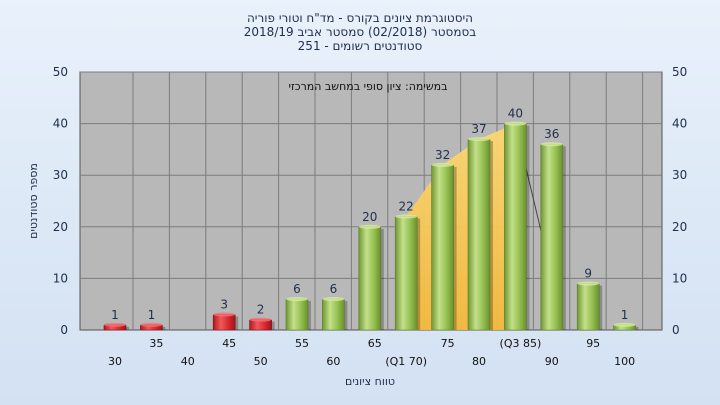 The image size is (720, 405). Describe the element at coordinates (334, 289) in the screenshot. I see `value-label-60: 6` at that location.